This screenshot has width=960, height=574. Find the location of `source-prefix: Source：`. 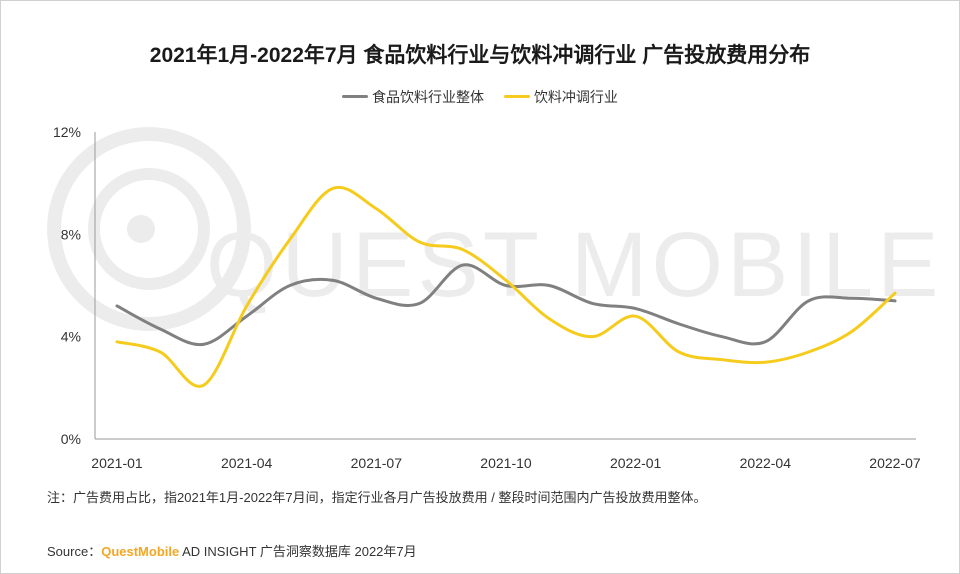

source-prefix: Source： is located at coordinates (74, 551).